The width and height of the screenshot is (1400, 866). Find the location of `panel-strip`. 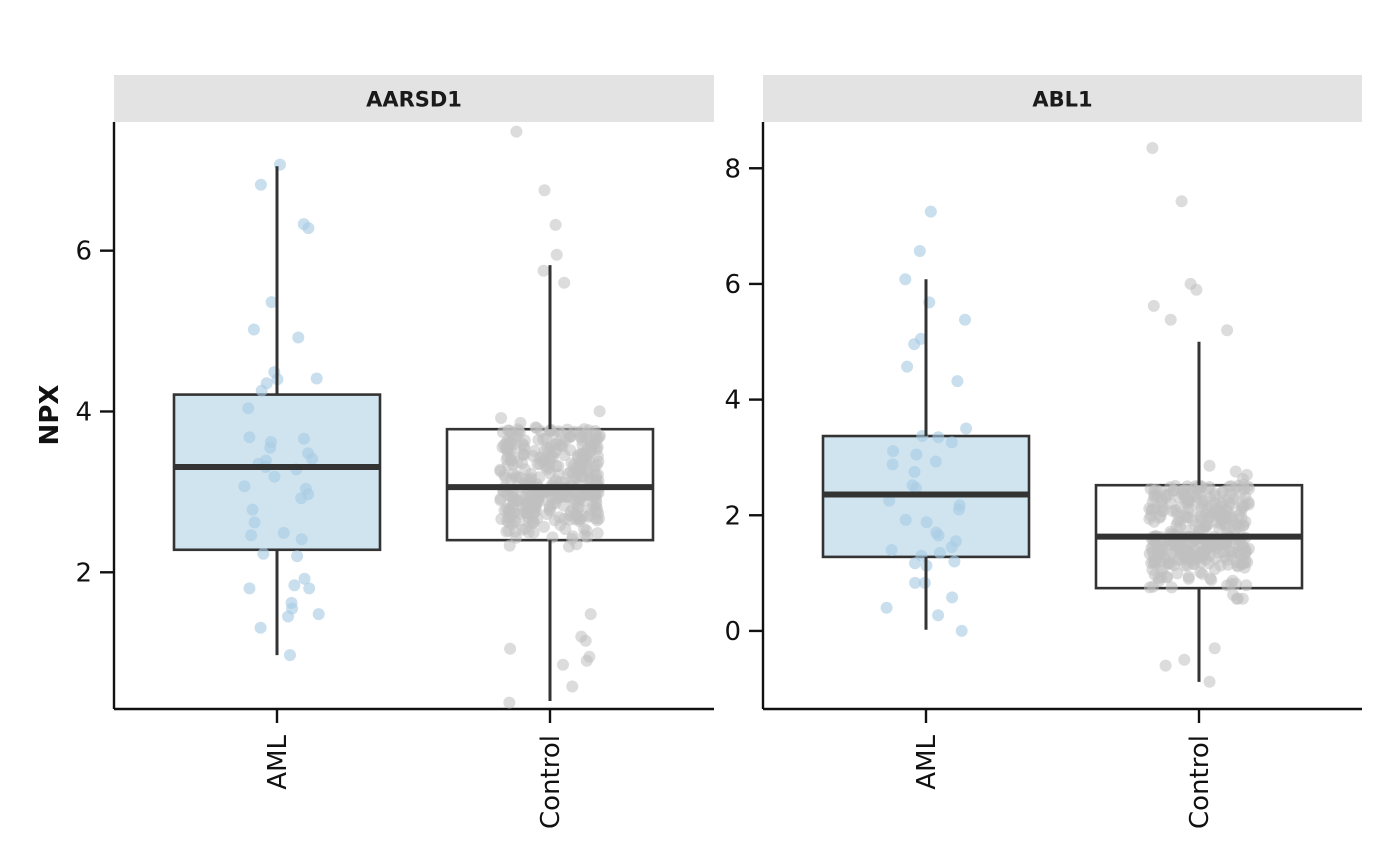

panel-strip is located at coordinates (1062, 98).